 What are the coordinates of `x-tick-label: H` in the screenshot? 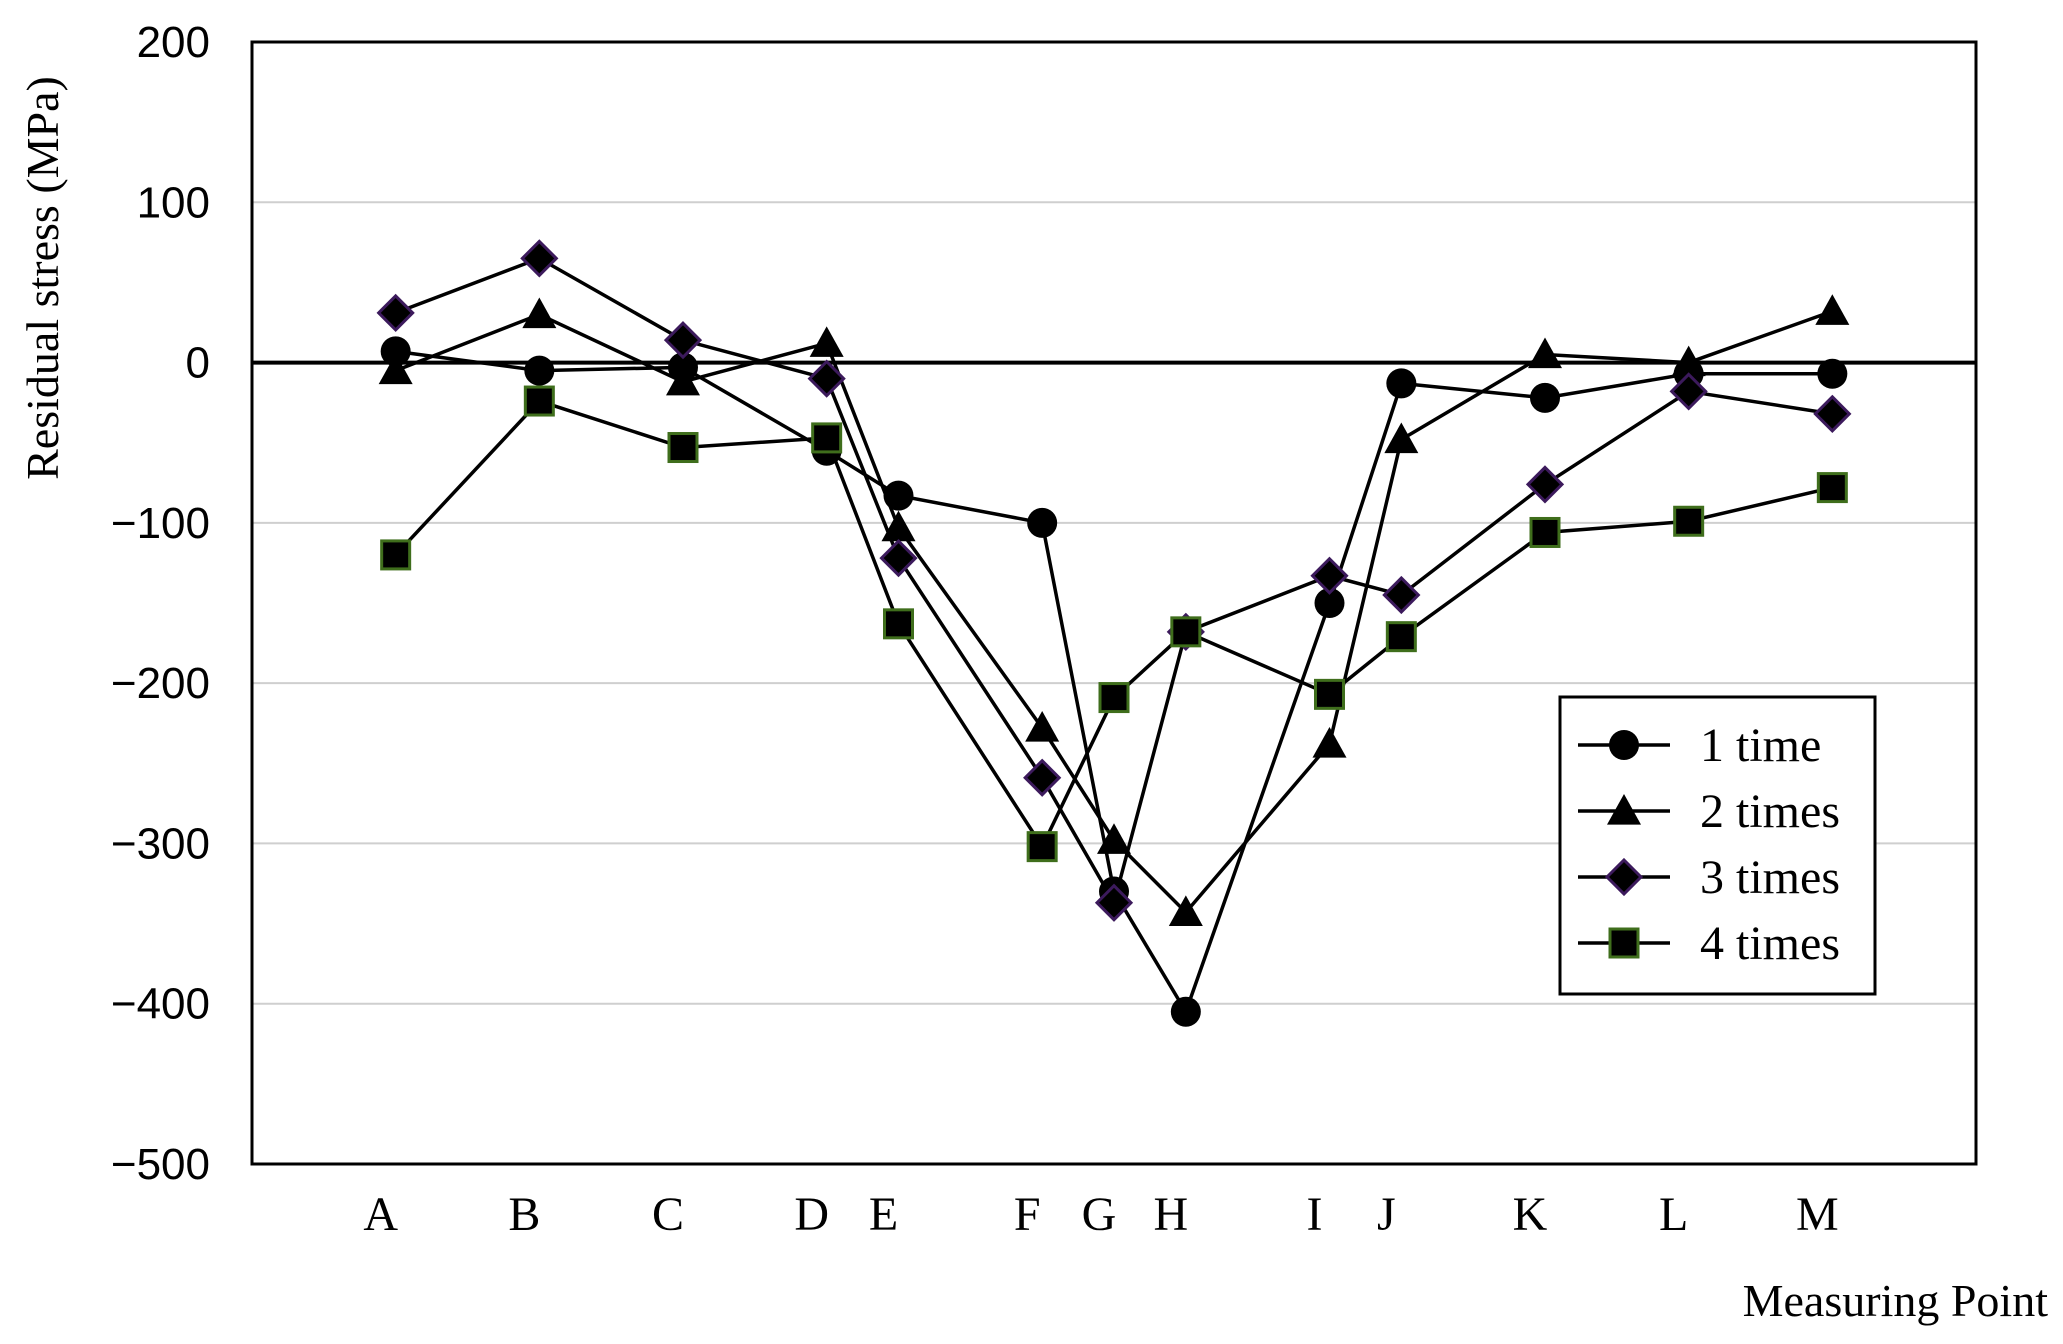 It's located at (1170, 1214).